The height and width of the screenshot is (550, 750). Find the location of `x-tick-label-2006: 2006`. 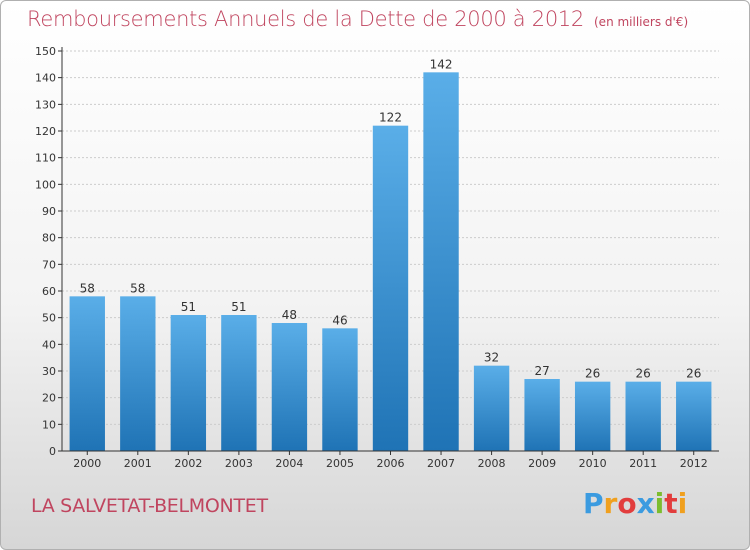

x-tick-label-2006: 2006 is located at coordinates (391, 463).